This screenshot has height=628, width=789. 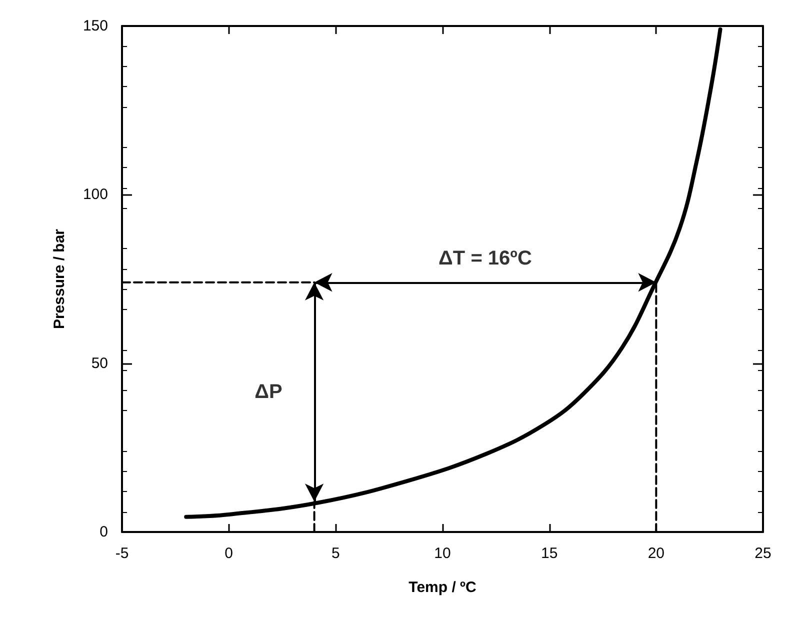 I want to click on x-tick-label: 0, so click(x=229, y=553).